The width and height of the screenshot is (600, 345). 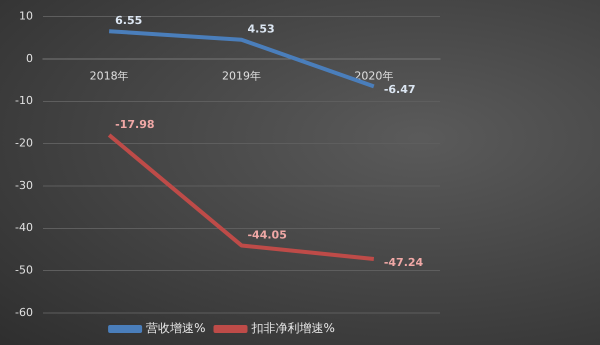 I want to click on y-tick-label: 0, so click(x=29, y=58).